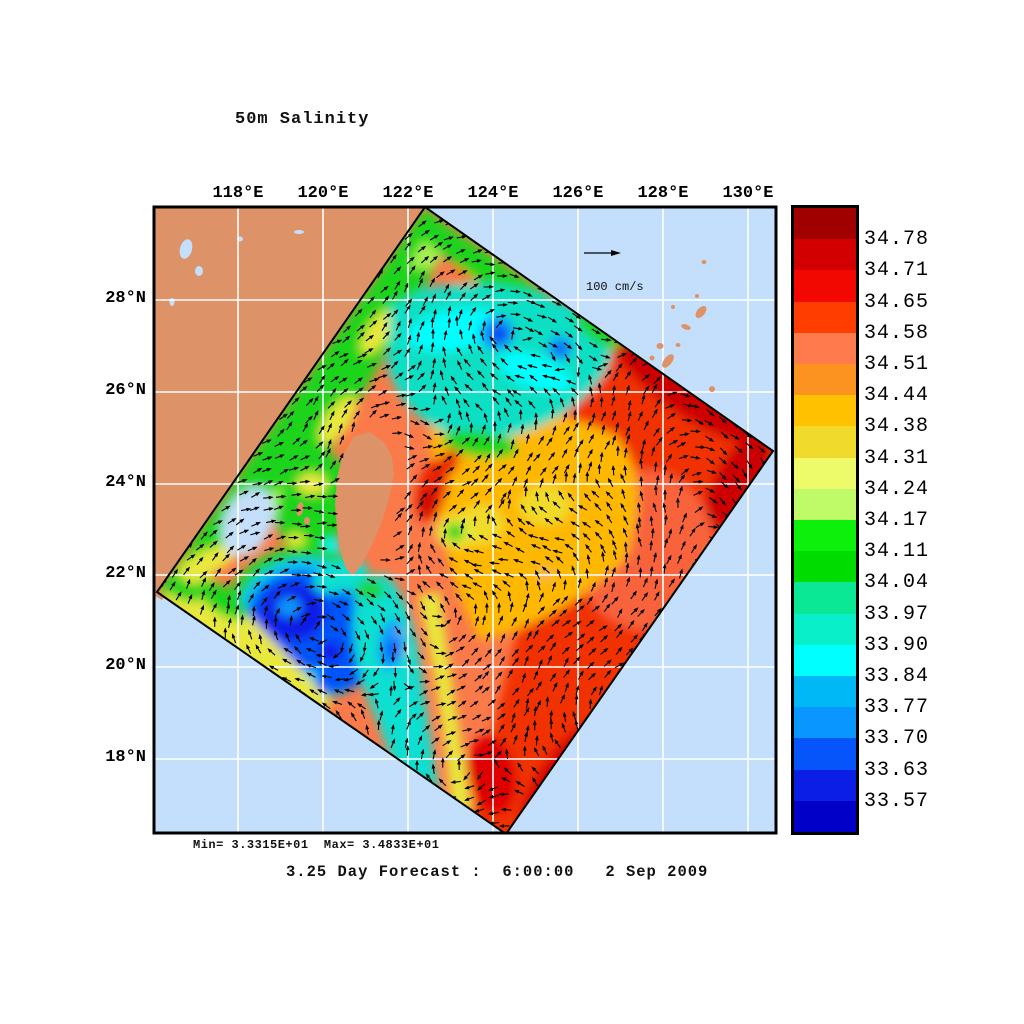 The image size is (1024, 1024). Describe the element at coordinates (663, 193) in the screenshot. I see `lon-axis-label: 128°E` at that location.